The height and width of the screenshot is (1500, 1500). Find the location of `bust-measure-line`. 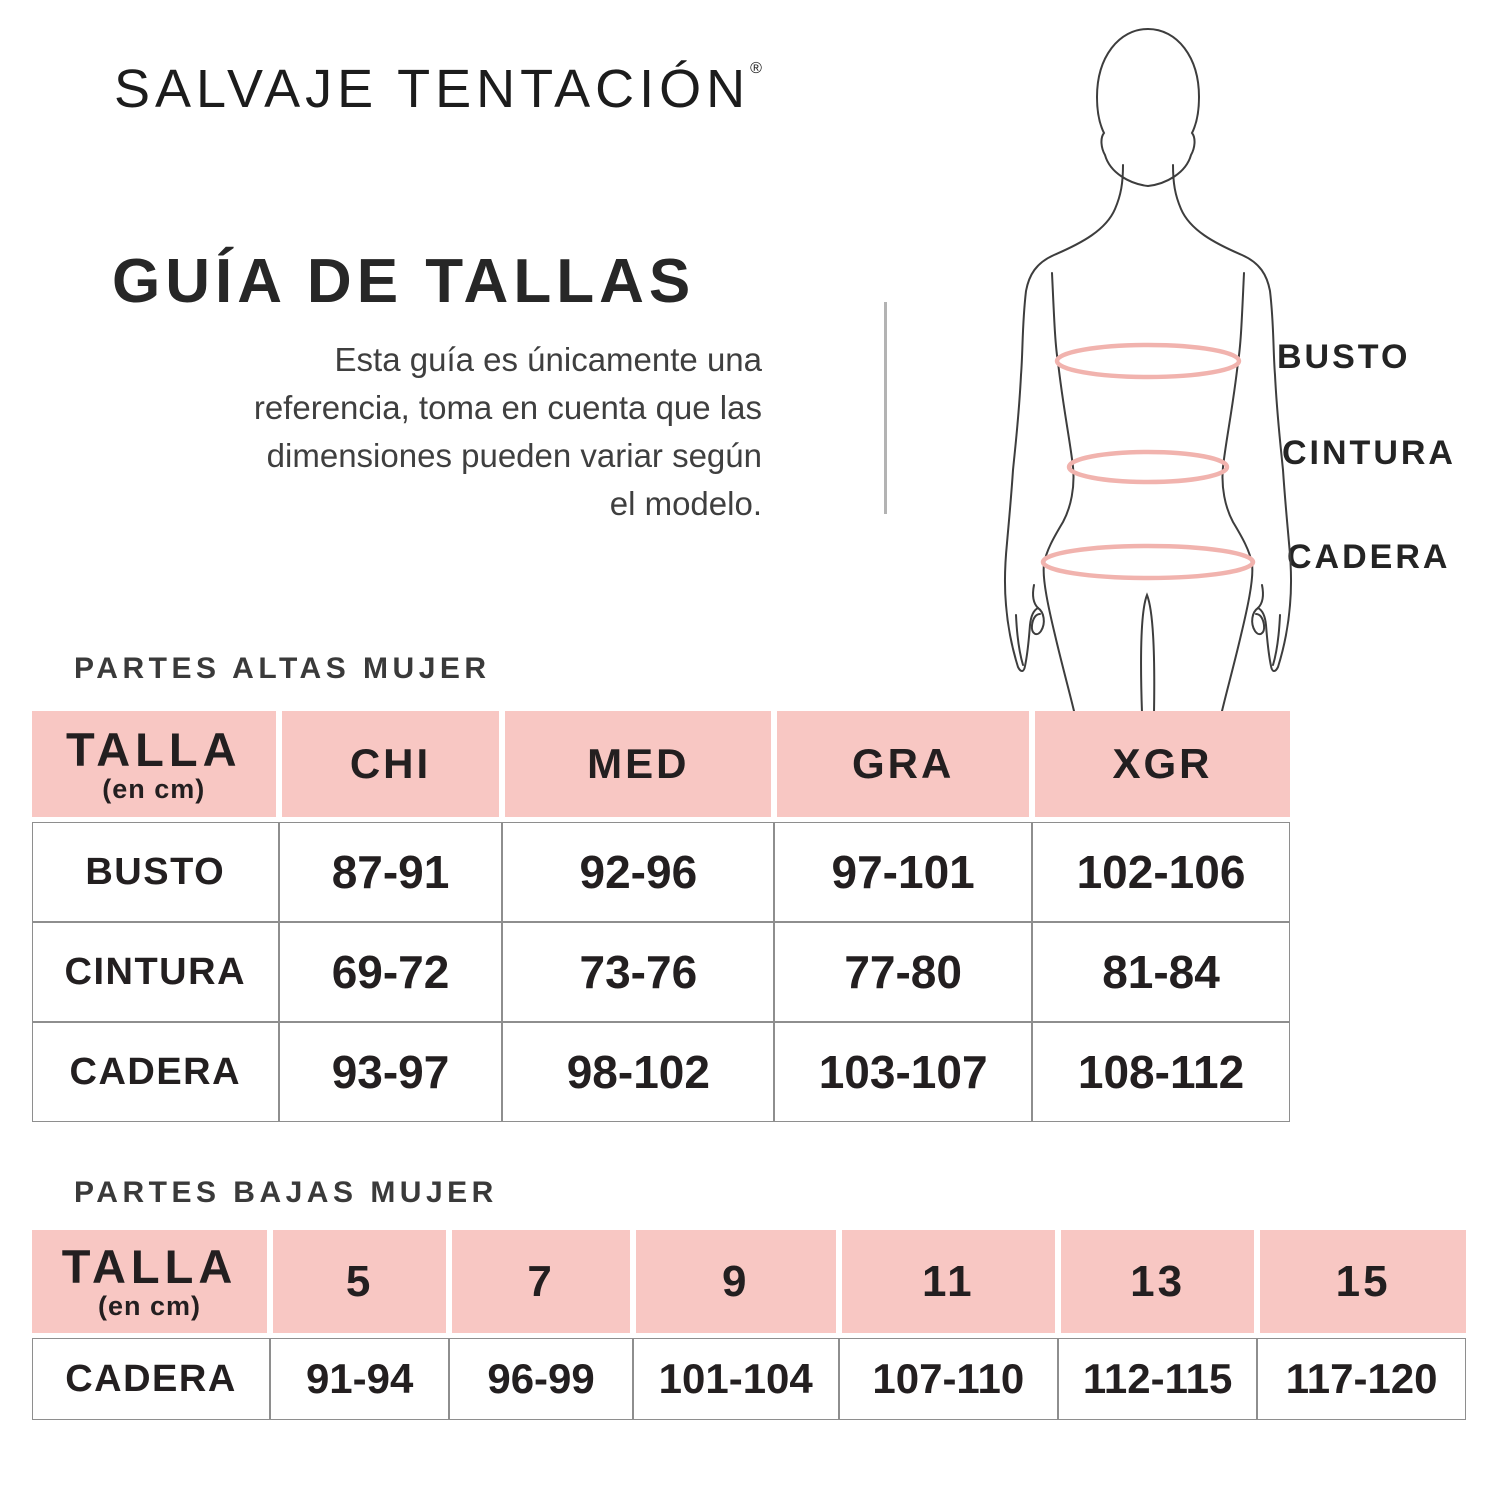

bust-measure-line is located at coordinates (1148, 361).